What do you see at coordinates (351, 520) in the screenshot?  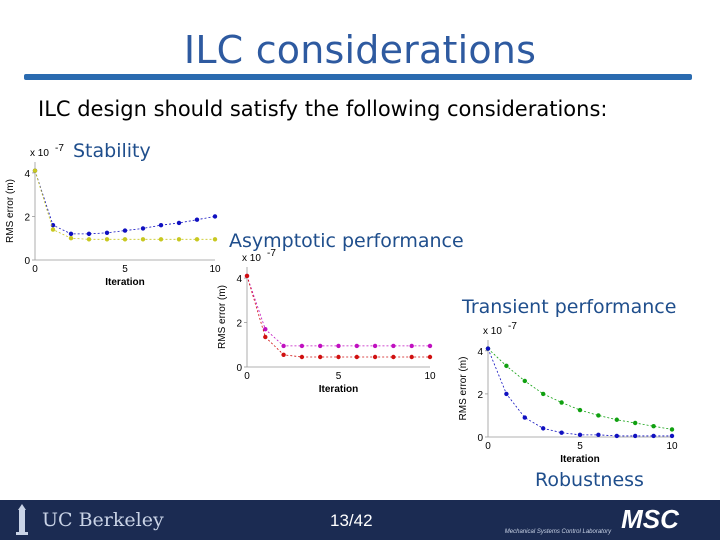 I see `page-number: 13/42` at bounding box center [351, 520].